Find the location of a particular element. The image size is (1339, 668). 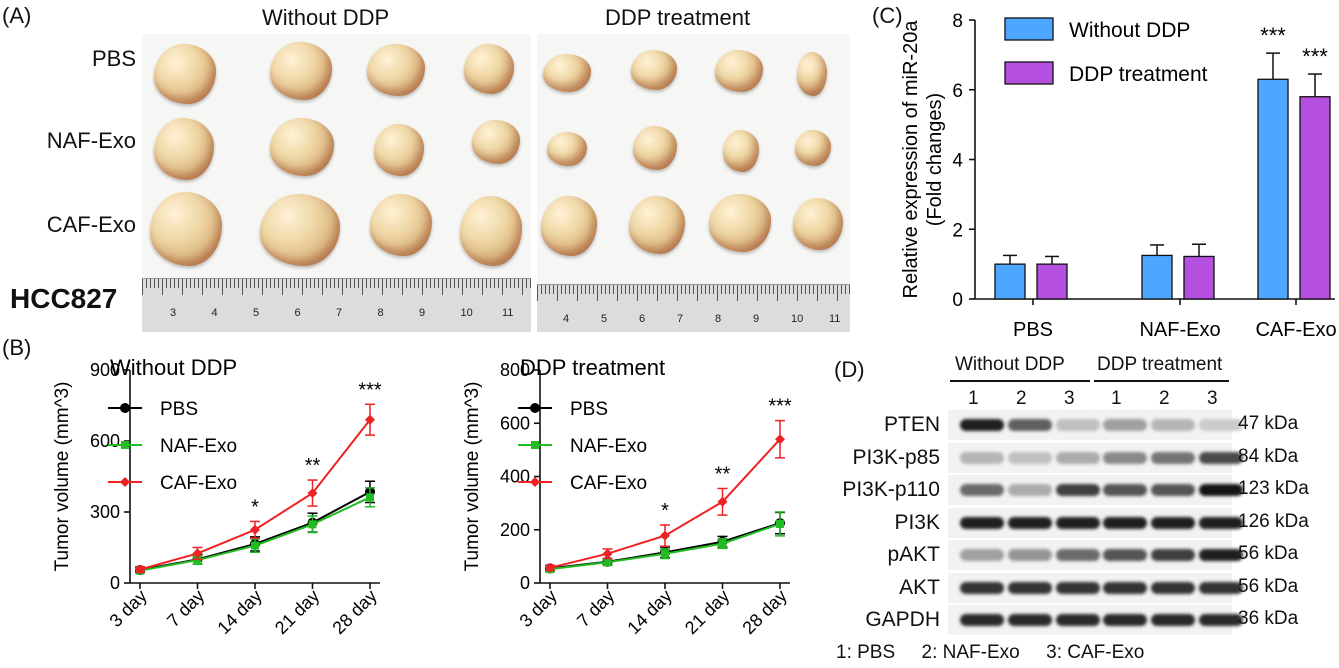

panel-a-group-without: Without DDP is located at coordinates (326, 17).